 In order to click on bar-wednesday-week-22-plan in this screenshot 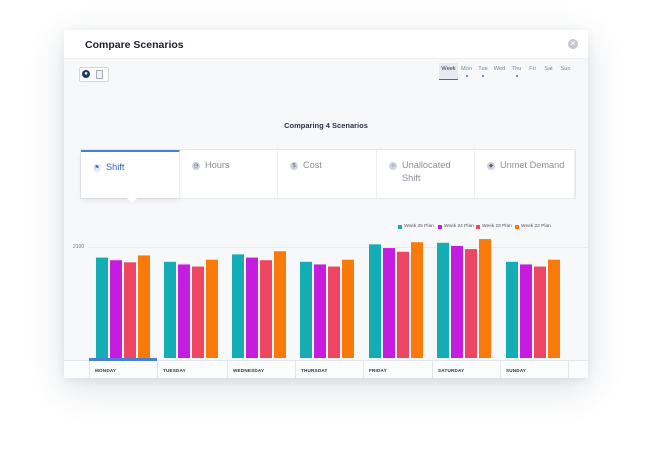, I will do `click(280, 304)`.